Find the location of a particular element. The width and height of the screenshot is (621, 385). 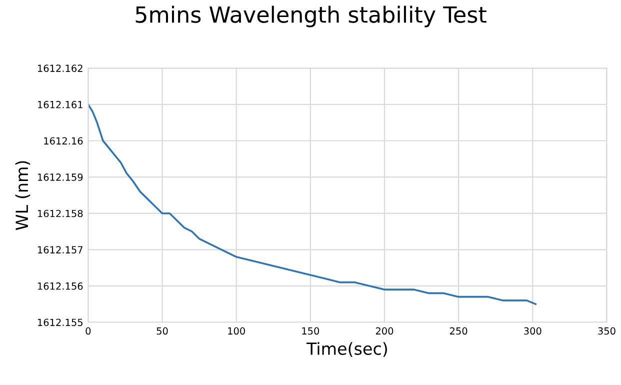

y-tick-label: 1612.16 is located at coordinates (63, 141).